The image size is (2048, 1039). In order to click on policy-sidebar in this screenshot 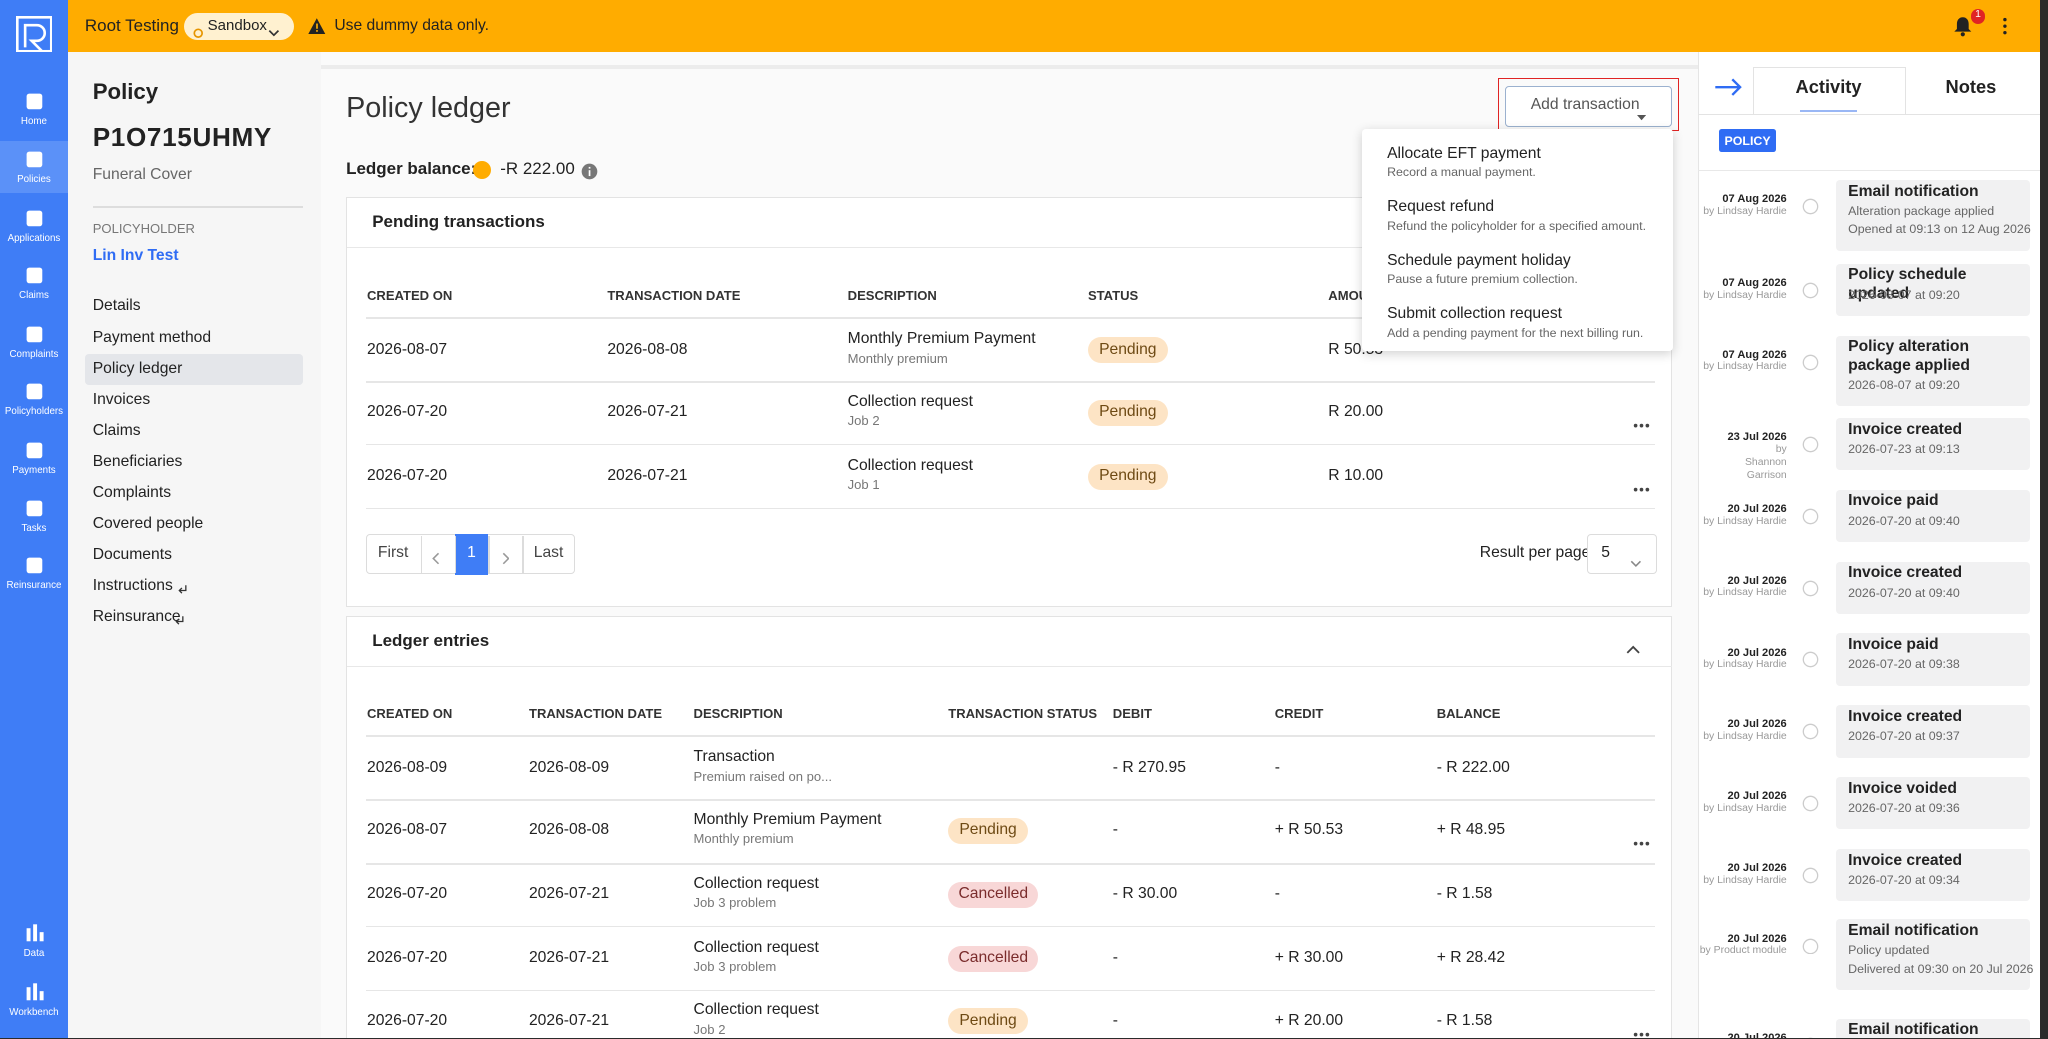, I will do `click(194, 545)`.